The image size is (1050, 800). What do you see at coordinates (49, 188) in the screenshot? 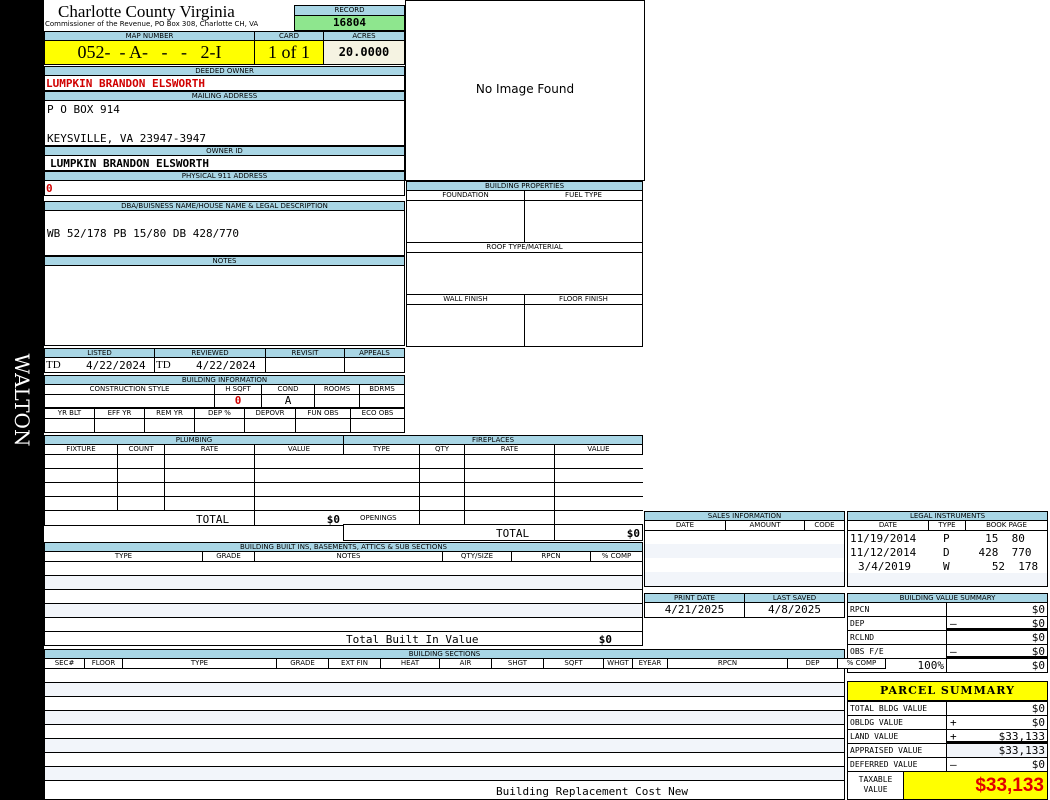
I see `physical-address: 0` at bounding box center [49, 188].